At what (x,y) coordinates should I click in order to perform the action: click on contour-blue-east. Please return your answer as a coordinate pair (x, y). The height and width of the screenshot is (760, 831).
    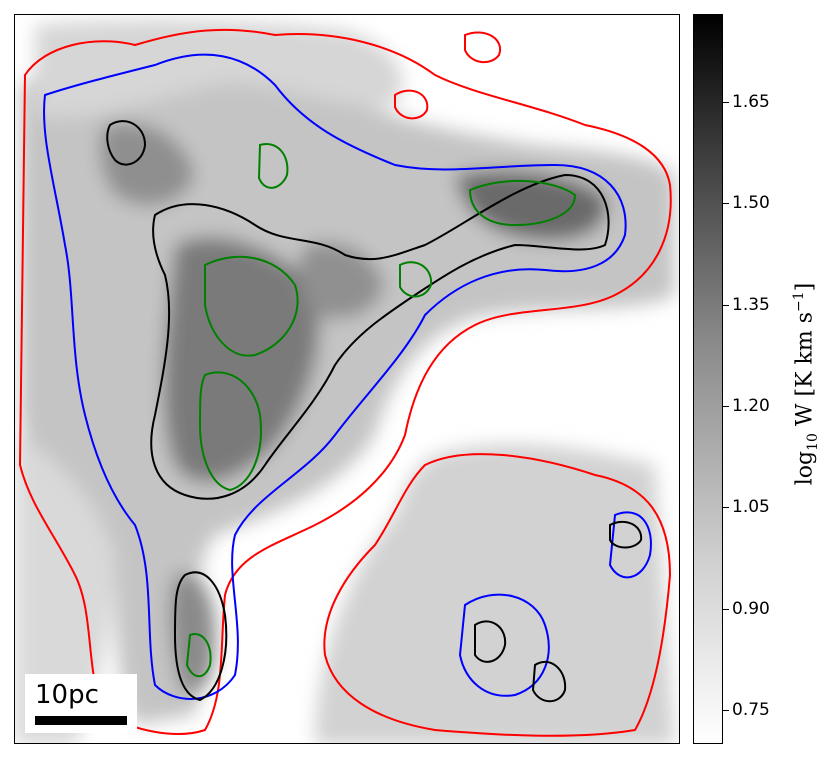
    Looking at the image, I should click on (504, 645).